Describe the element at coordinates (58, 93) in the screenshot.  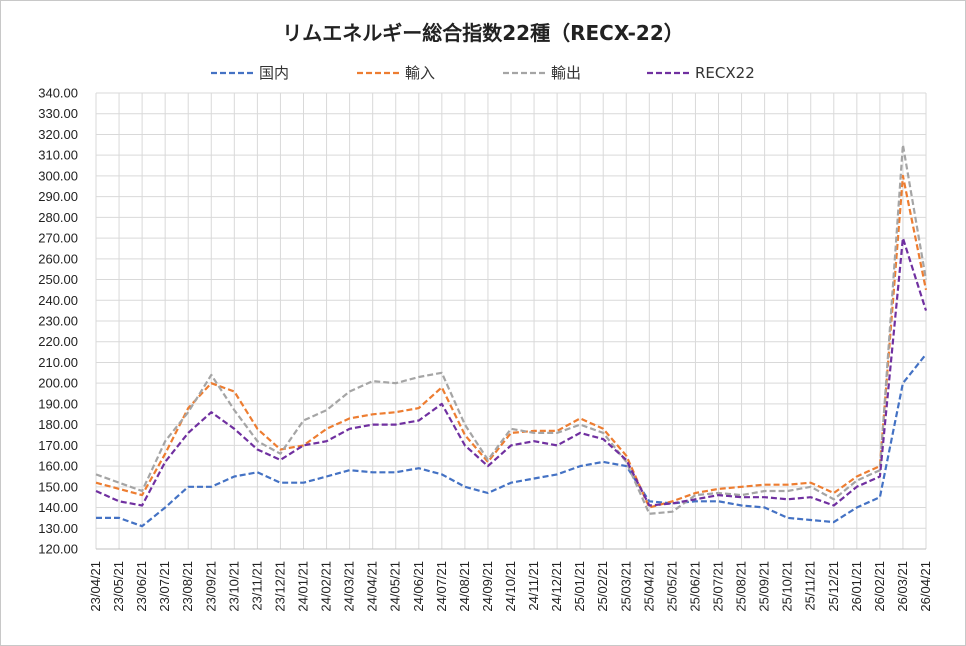
I see `y-tick-label: 340.00` at that location.